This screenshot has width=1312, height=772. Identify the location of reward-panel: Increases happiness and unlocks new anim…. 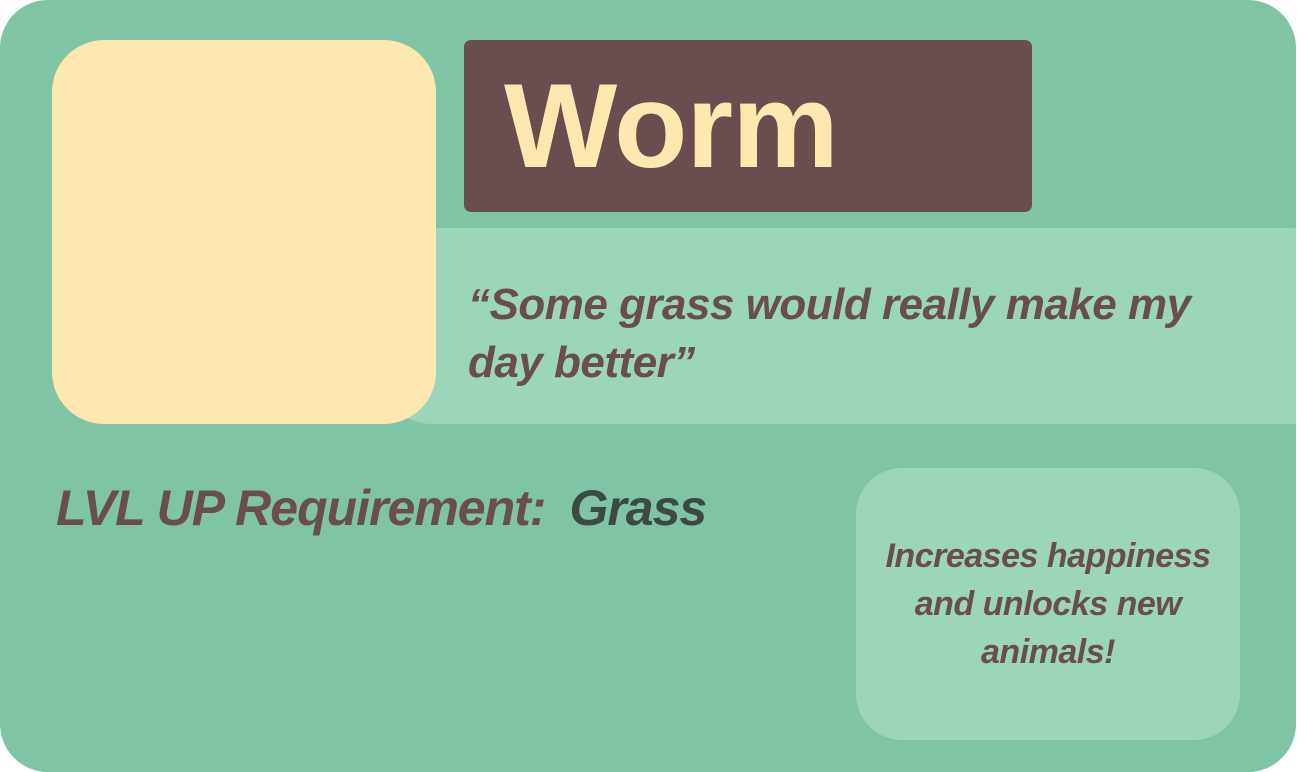
(1048, 604).